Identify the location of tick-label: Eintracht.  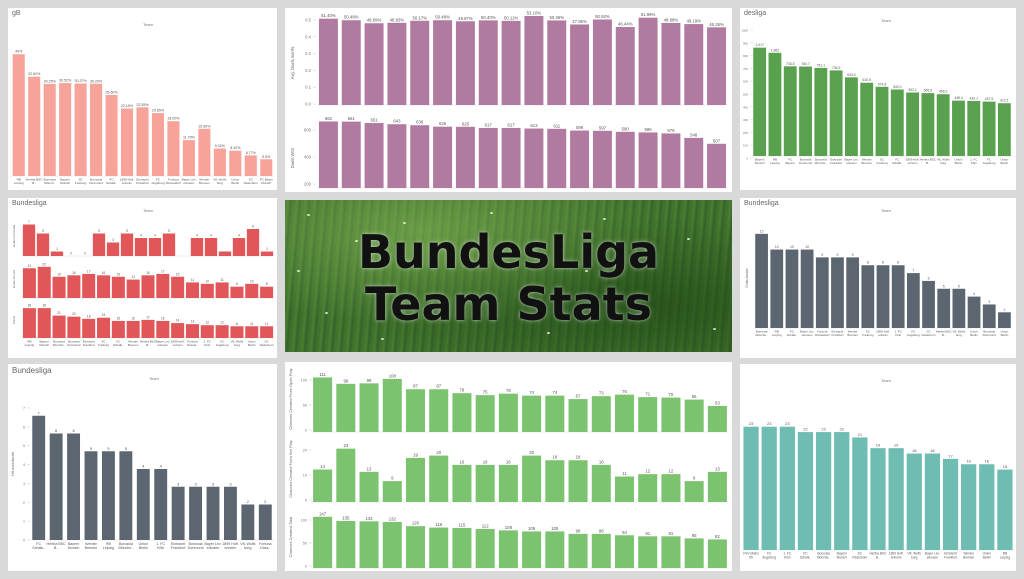
(142, 180).